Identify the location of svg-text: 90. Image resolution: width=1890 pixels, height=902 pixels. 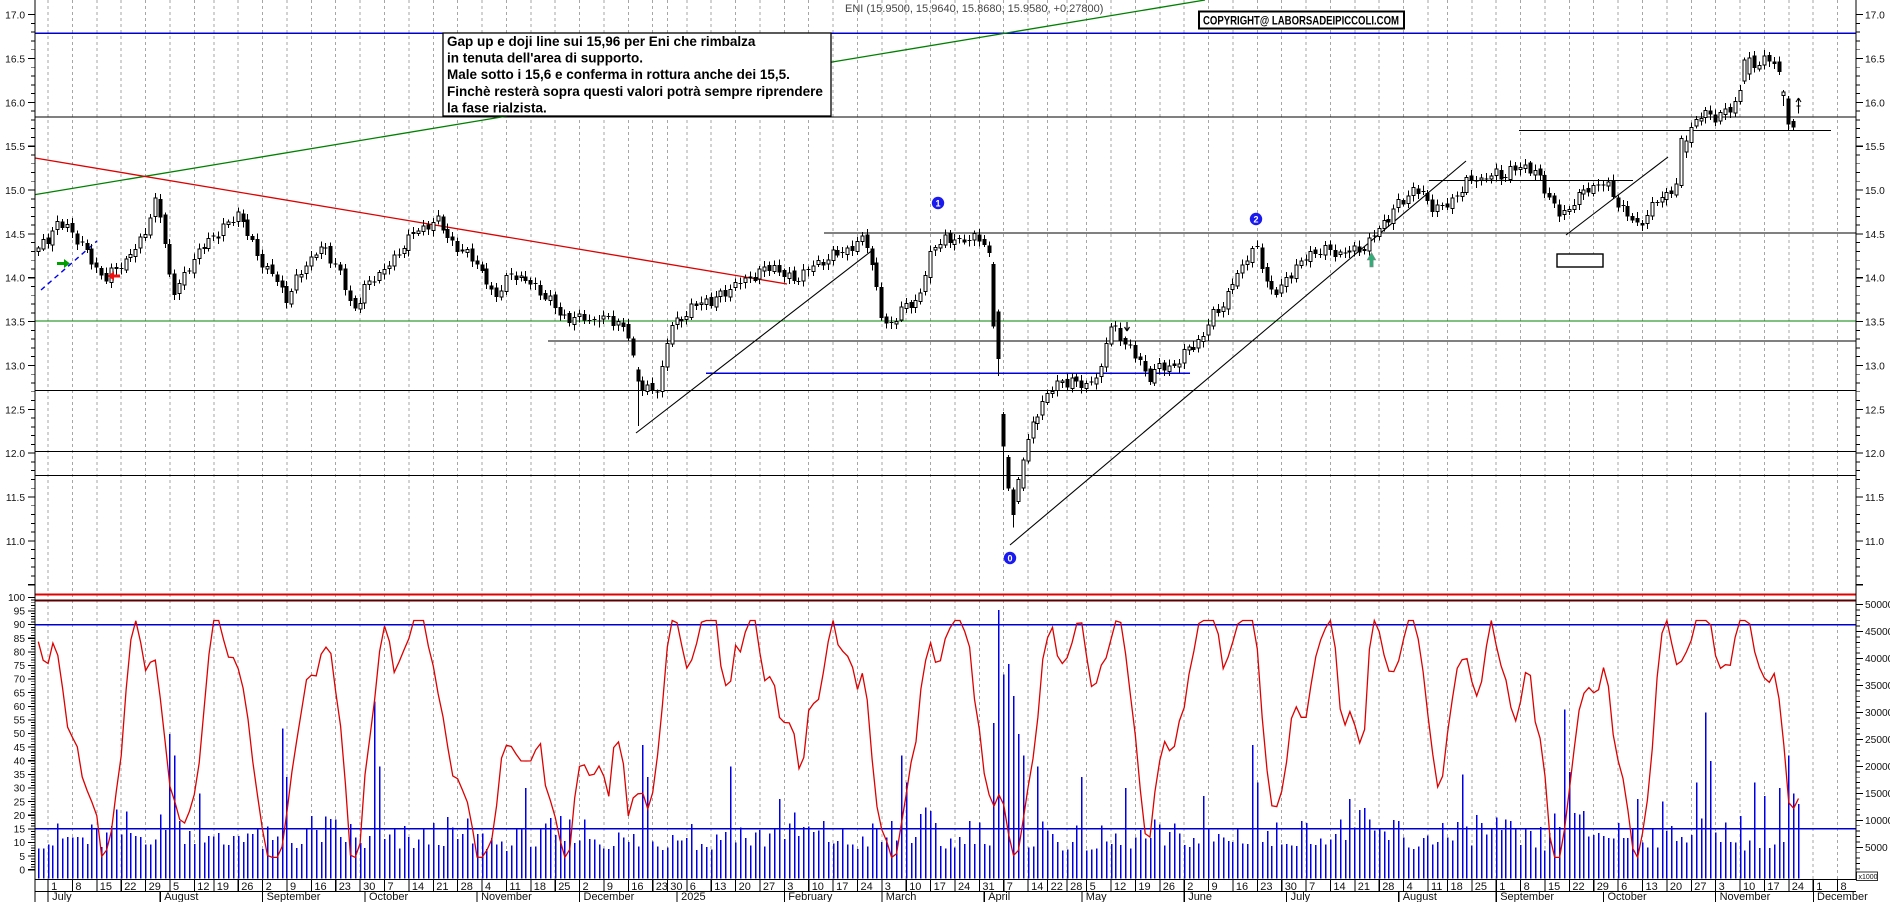
(20, 625).